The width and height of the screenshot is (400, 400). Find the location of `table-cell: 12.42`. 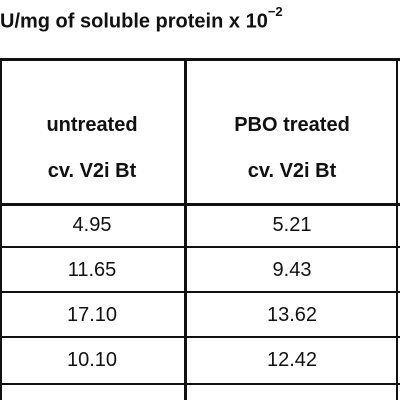

table-cell: 12.42 is located at coordinates (292, 360).